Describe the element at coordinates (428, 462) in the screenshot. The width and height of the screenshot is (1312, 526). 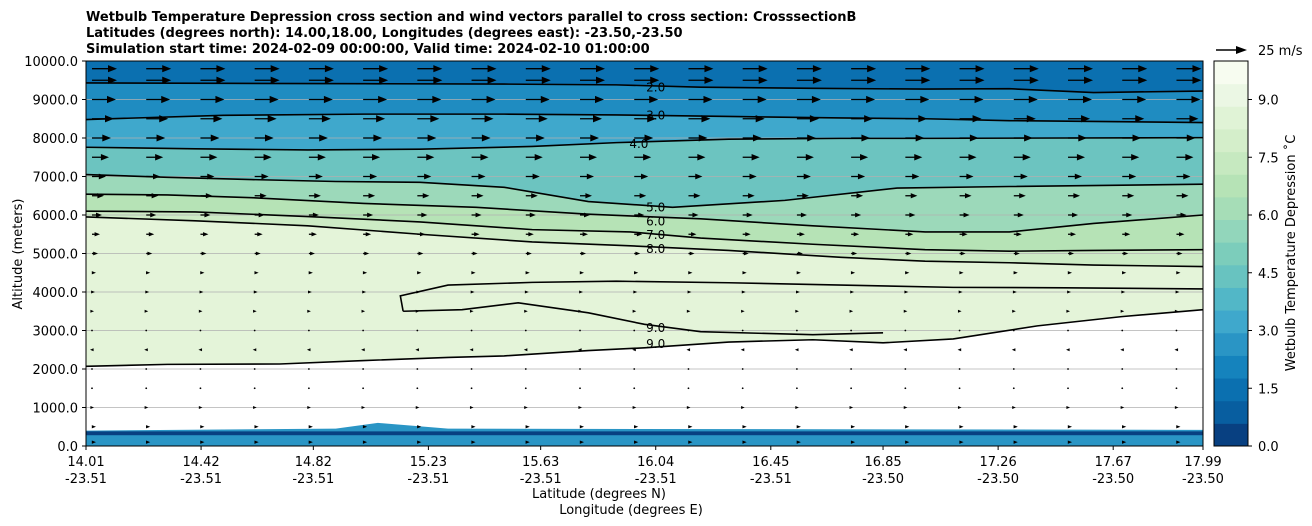
I see `x-tick-label-lat: 15.23` at that location.